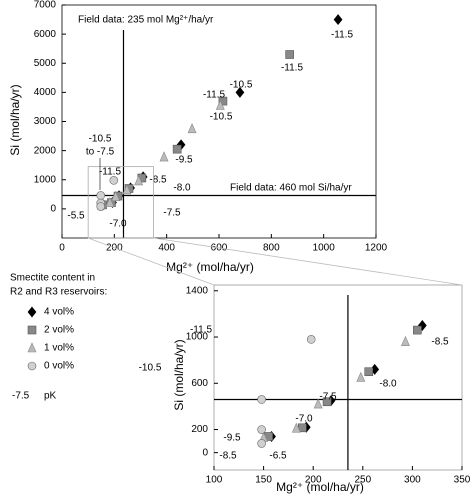 The width and height of the screenshot is (474, 501). I want to click on x-tick-label: 0, so click(62, 248).